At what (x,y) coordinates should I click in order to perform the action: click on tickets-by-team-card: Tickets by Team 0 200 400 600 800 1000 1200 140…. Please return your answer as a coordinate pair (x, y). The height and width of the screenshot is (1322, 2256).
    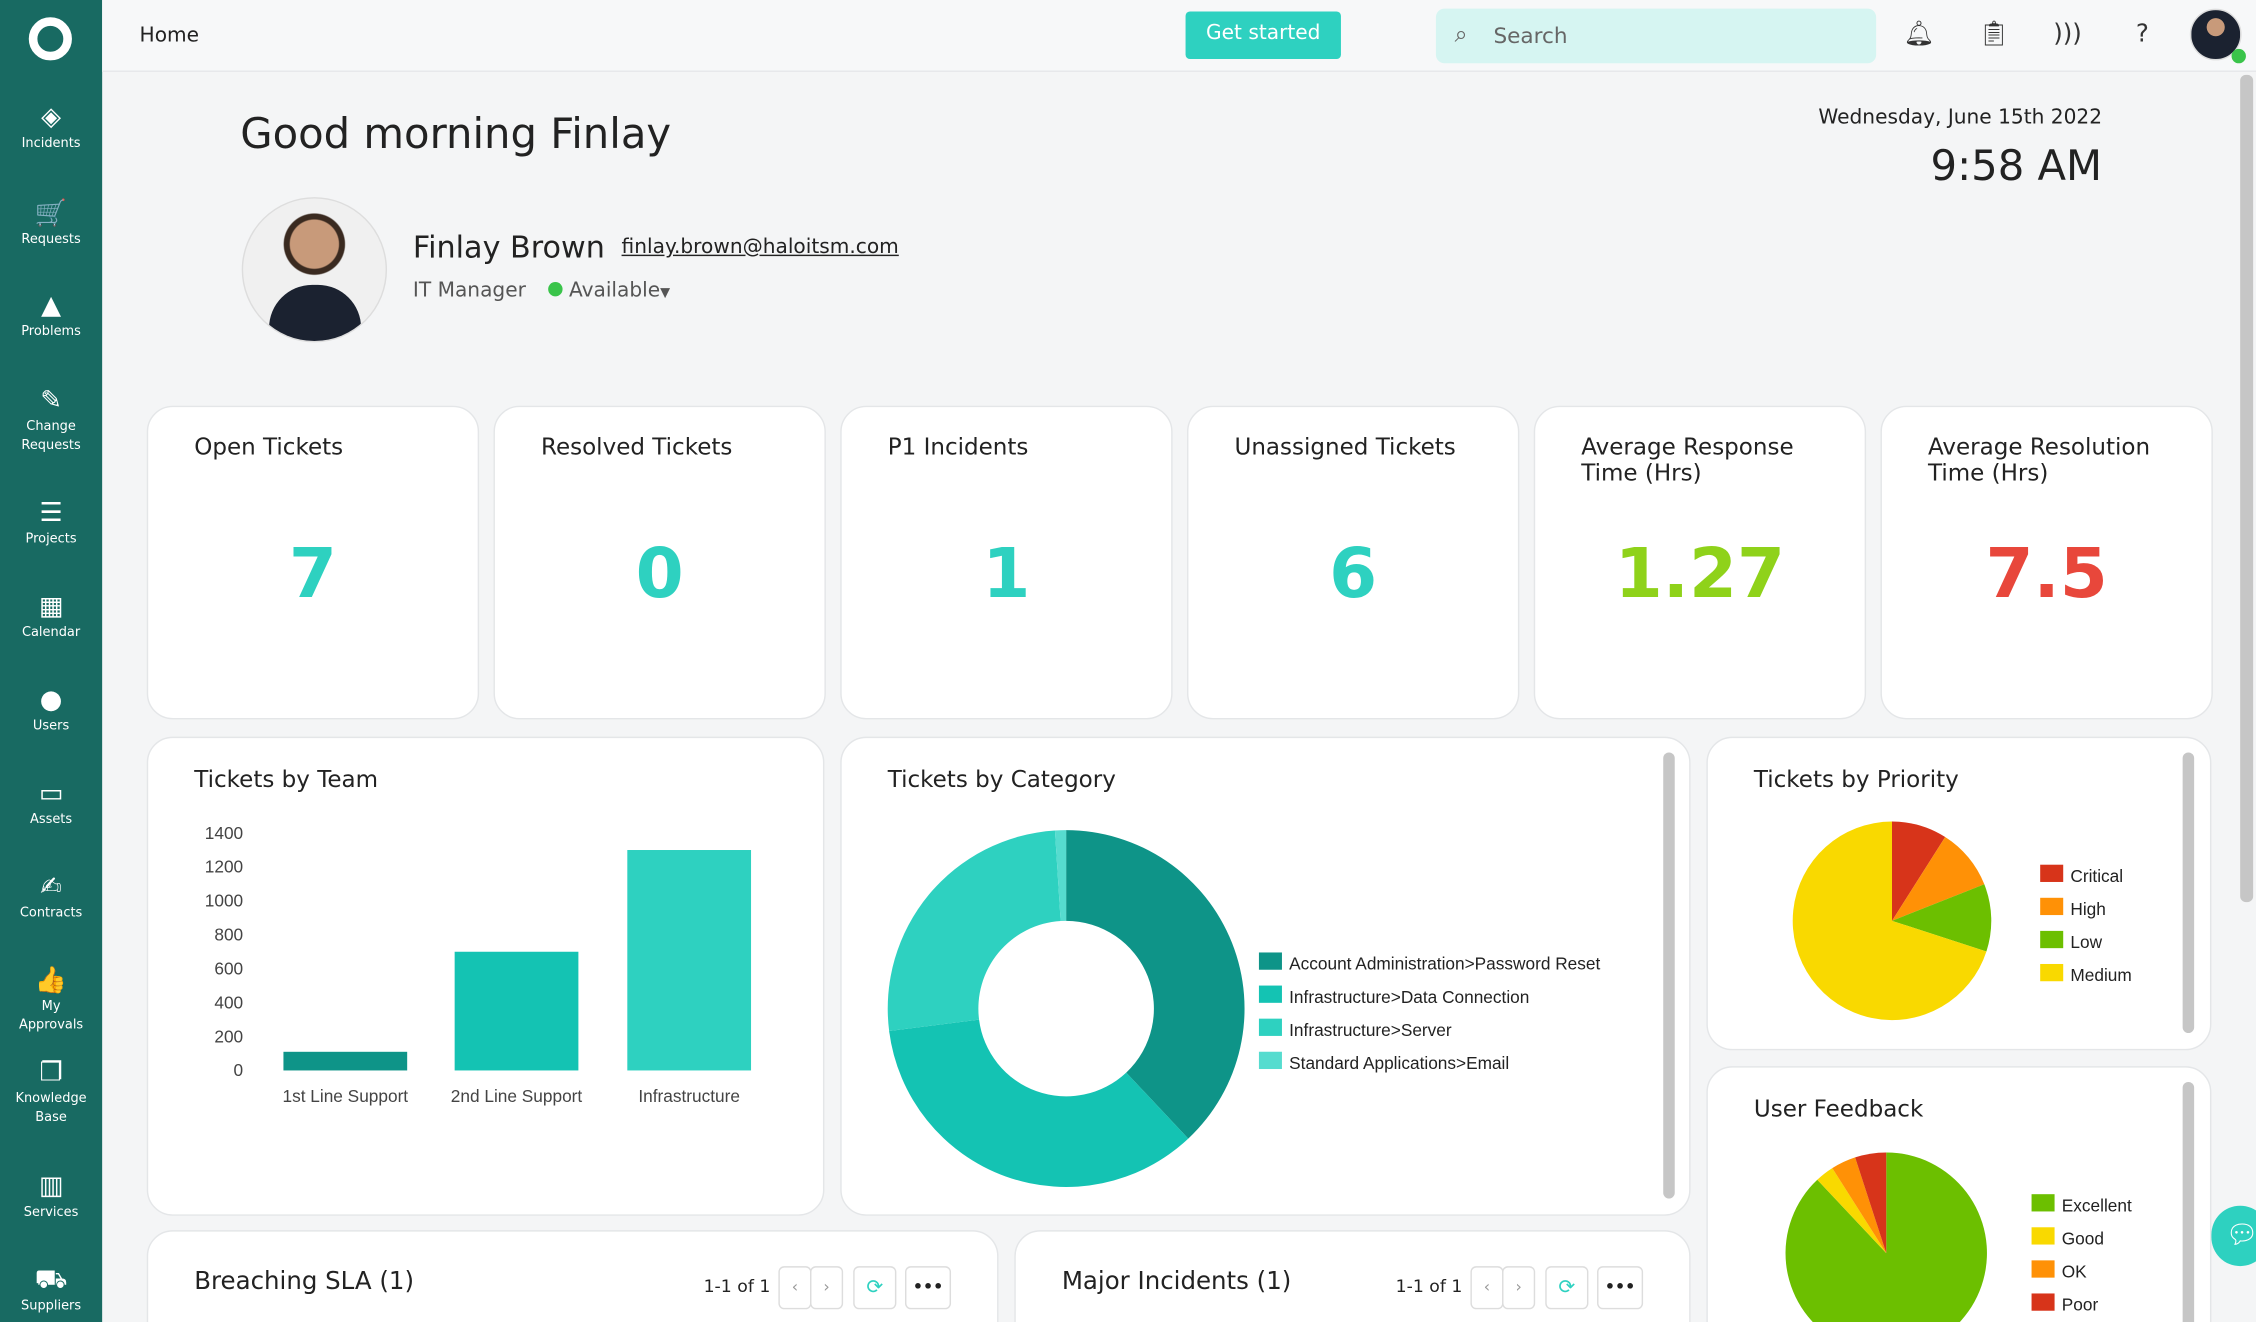
    Looking at the image, I should click on (485, 976).